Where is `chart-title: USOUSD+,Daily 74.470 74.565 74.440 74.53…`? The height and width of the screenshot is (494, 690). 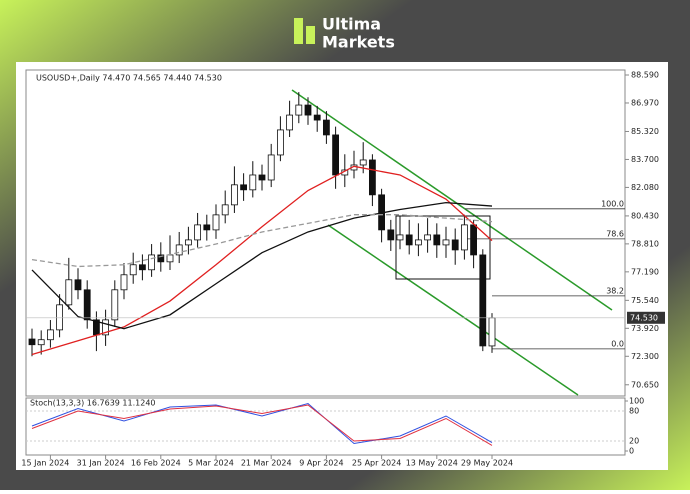
chart-title: USOUSD+,Daily 74.470 74.565 74.440 74.53… is located at coordinates (129, 78).